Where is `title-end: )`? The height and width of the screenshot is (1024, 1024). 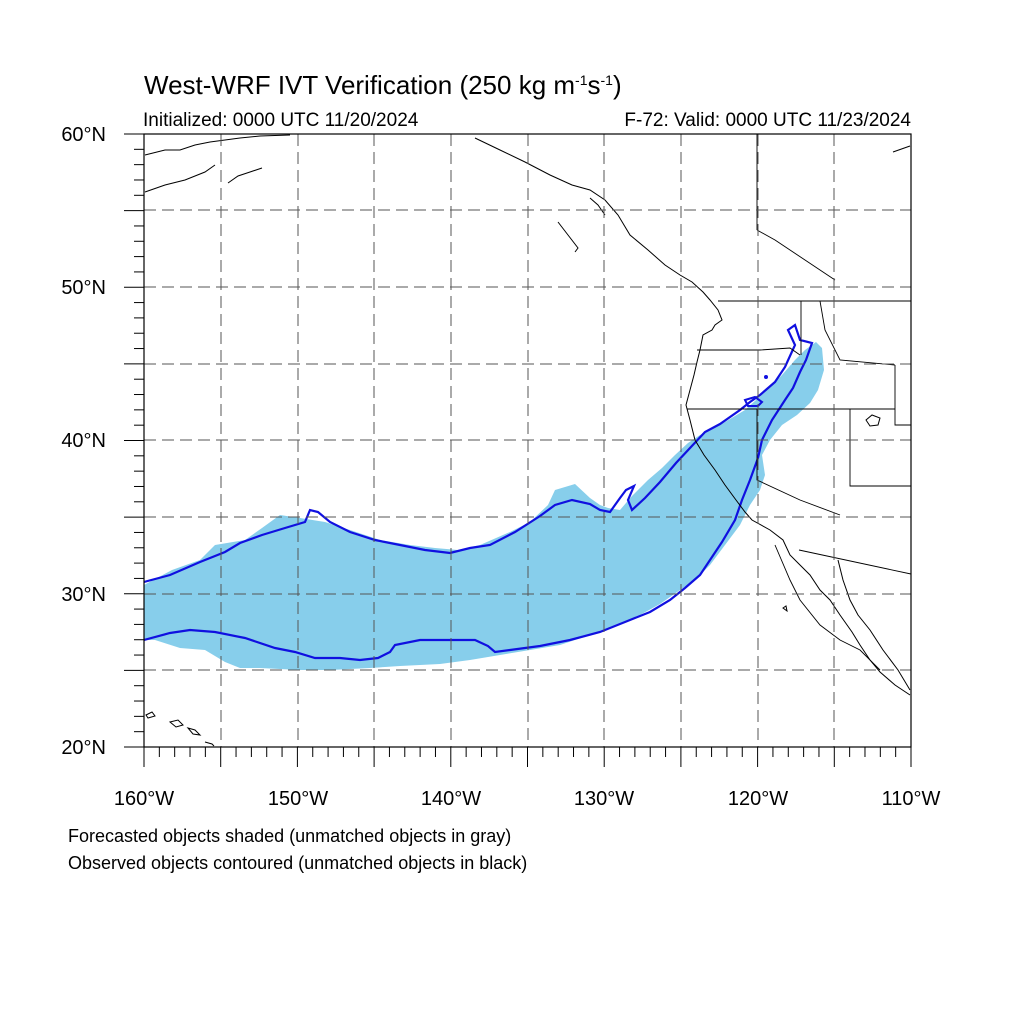 title-end: ) is located at coordinates (617, 85).